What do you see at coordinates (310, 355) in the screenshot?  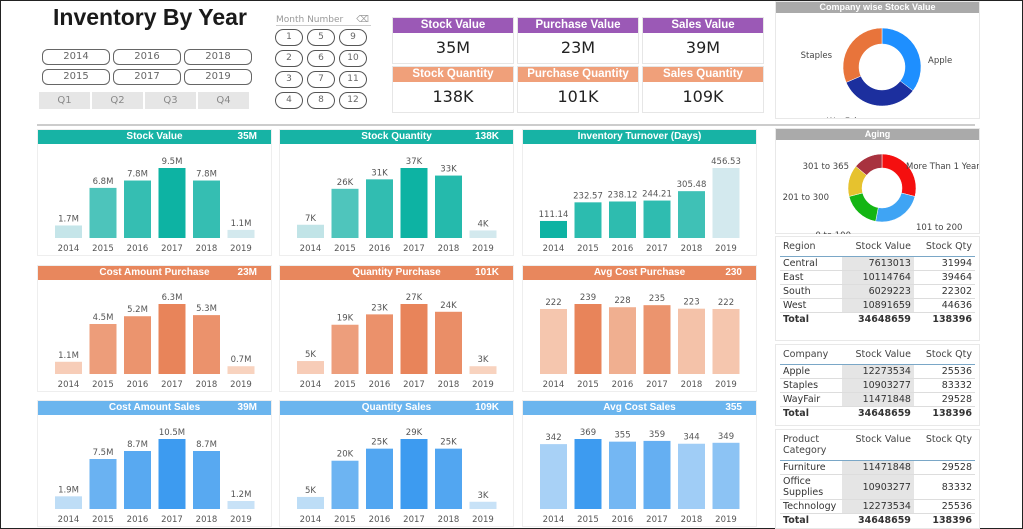 I see `data-label: 5K` at bounding box center [310, 355].